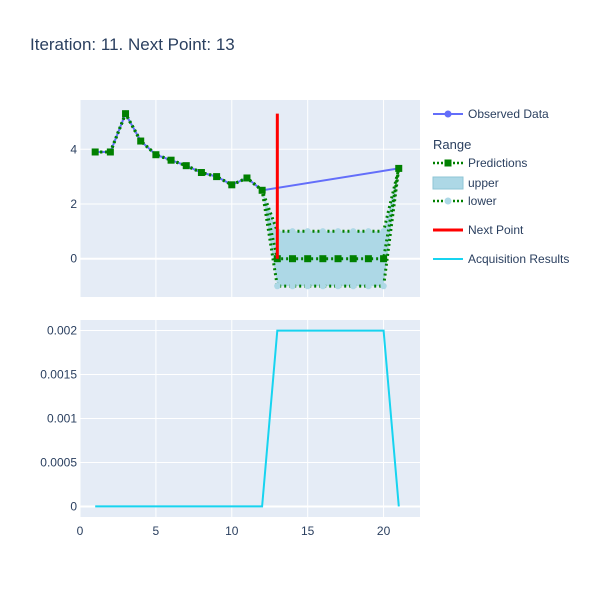 The image size is (600, 600). What do you see at coordinates (73, 149) in the screenshot?
I see `y-tick-label: 4` at bounding box center [73, 149].